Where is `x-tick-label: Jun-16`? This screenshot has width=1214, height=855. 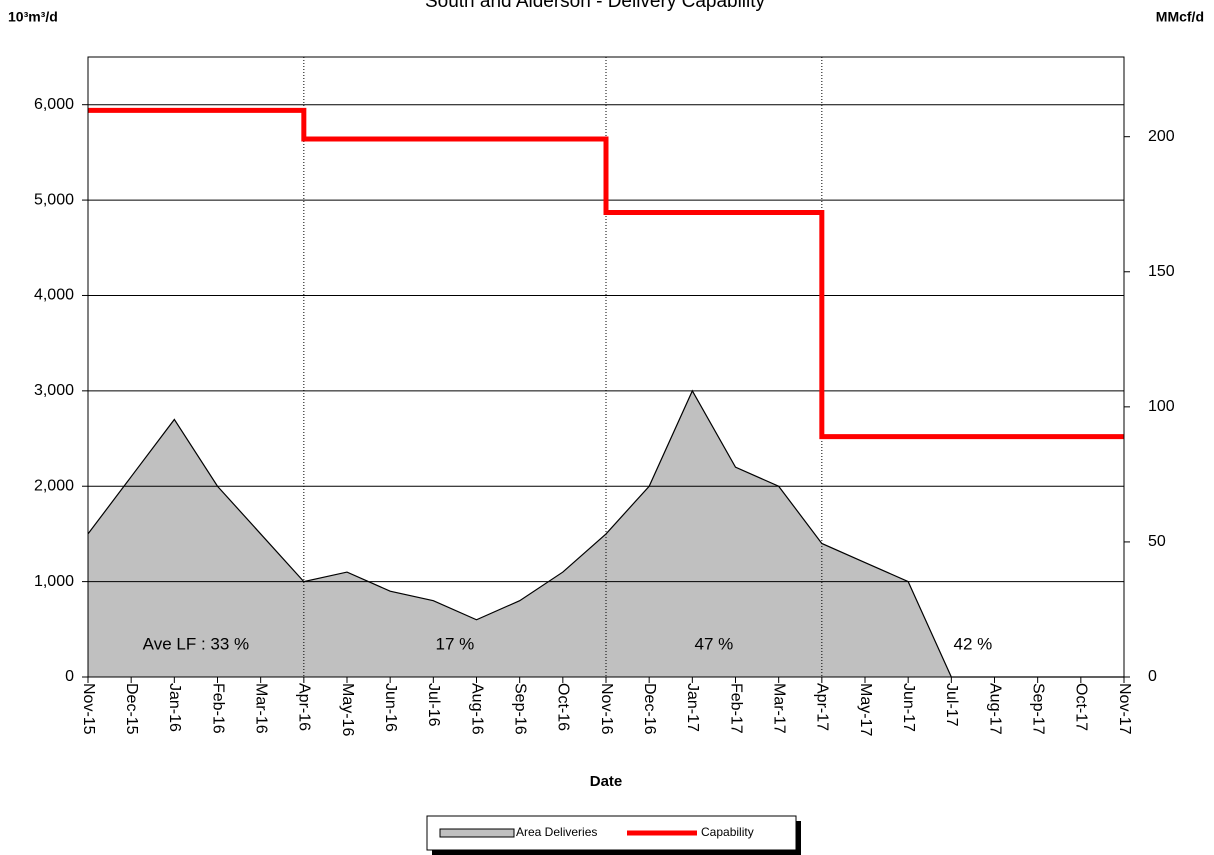
x-tick-label: Jun-16 is located at coordinates (390, 707).